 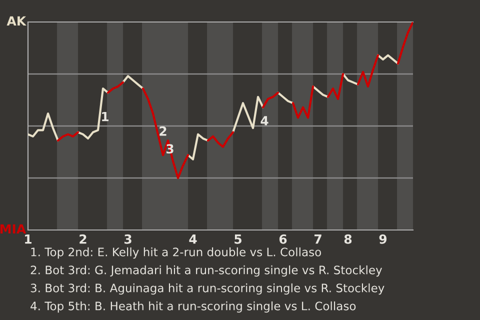 What do you see at coordinates (28, 239) in the screenshot?
I see `x-tick-label: 1` at bounding box center [28, 239].